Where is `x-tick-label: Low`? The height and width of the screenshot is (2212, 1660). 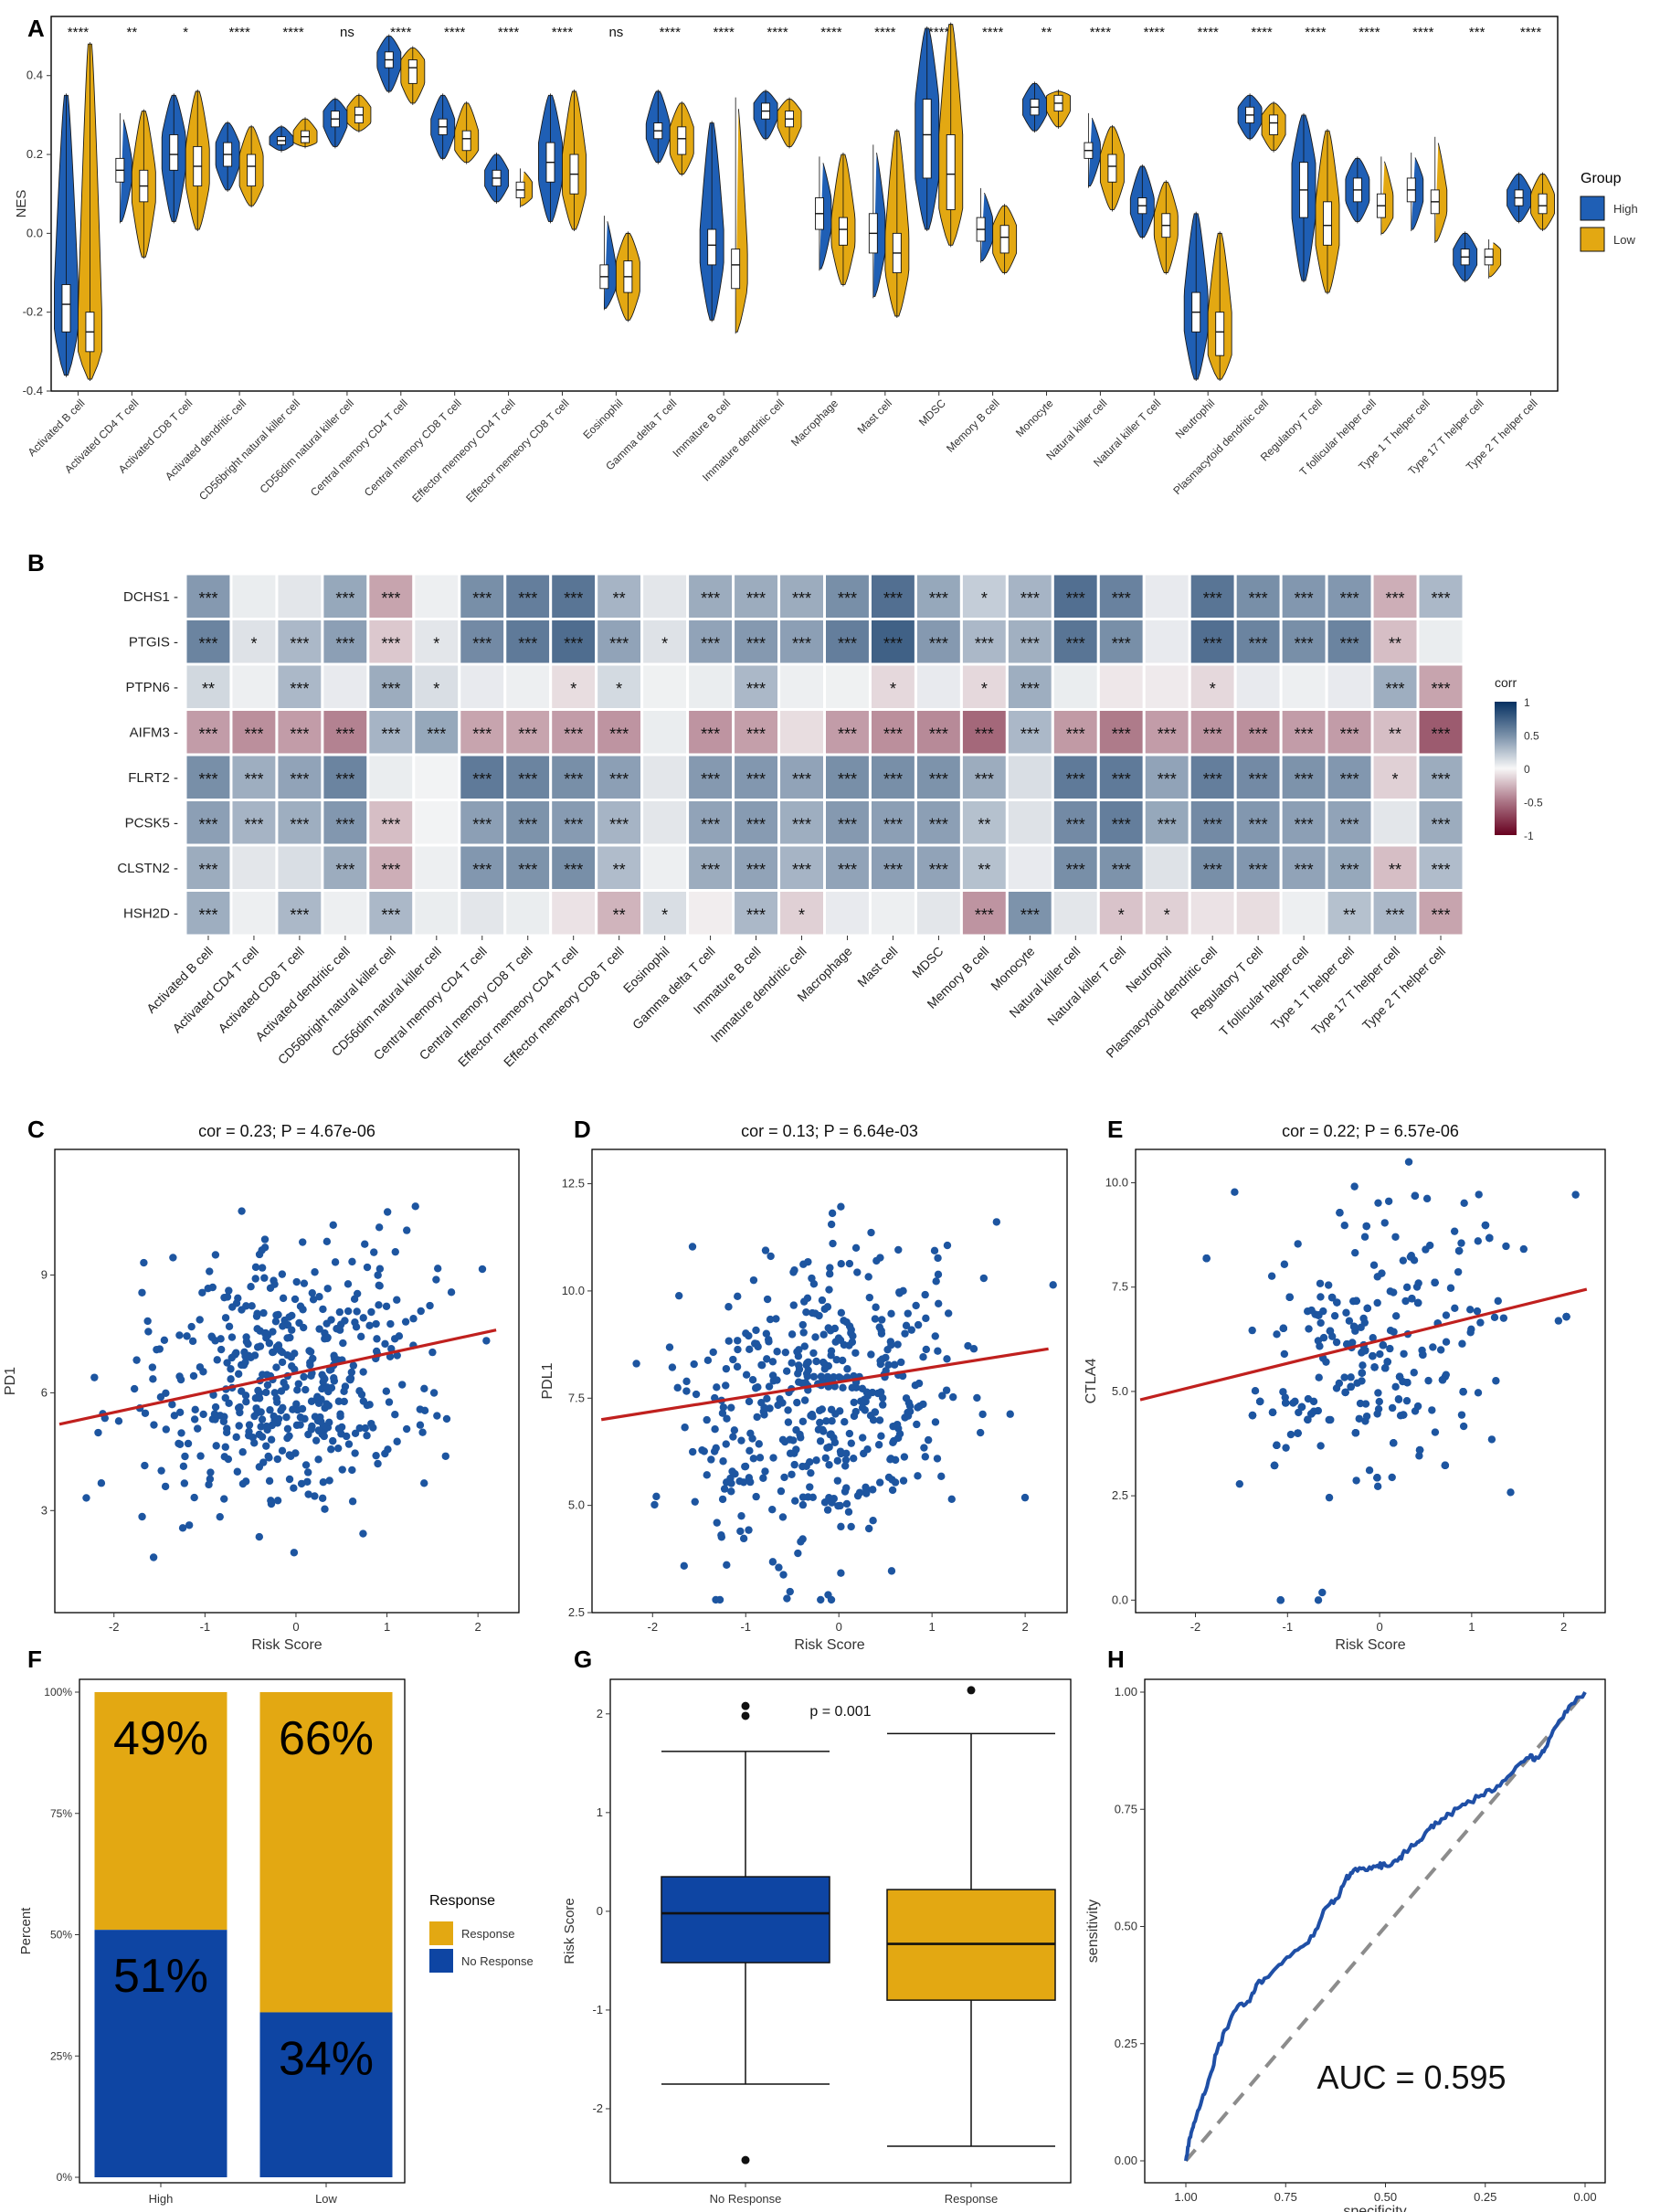 x-tick-label: Low is located at coordinates (326, 2199).